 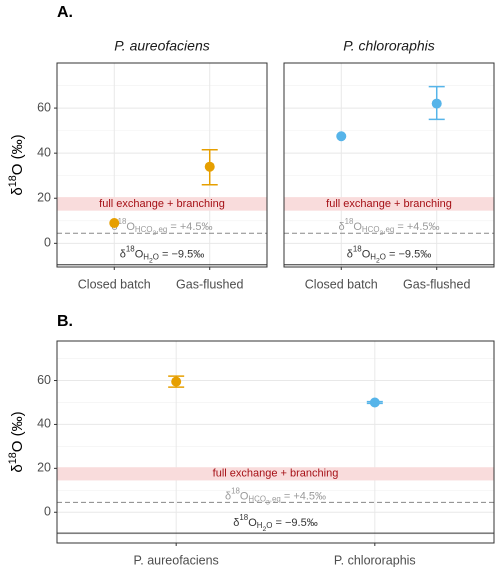 I want to click on panel-label: B., so click(x=65, y=321).